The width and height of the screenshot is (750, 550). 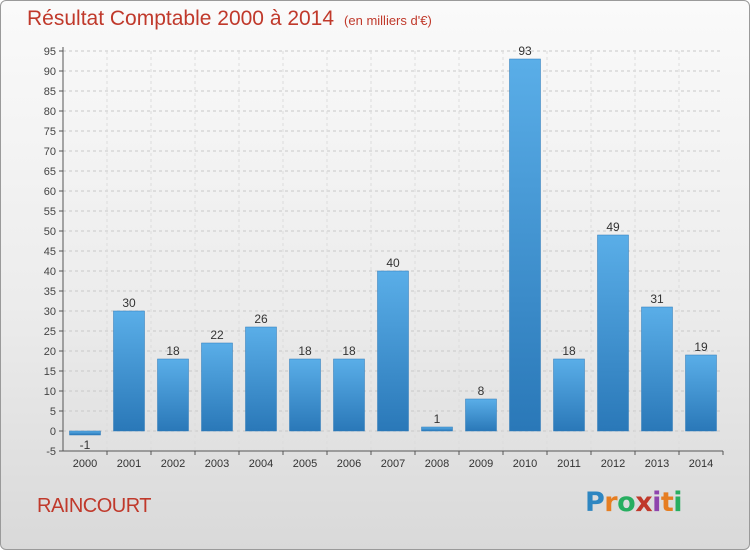 I want to click on value-label: 19, so click(x=701, y=347).